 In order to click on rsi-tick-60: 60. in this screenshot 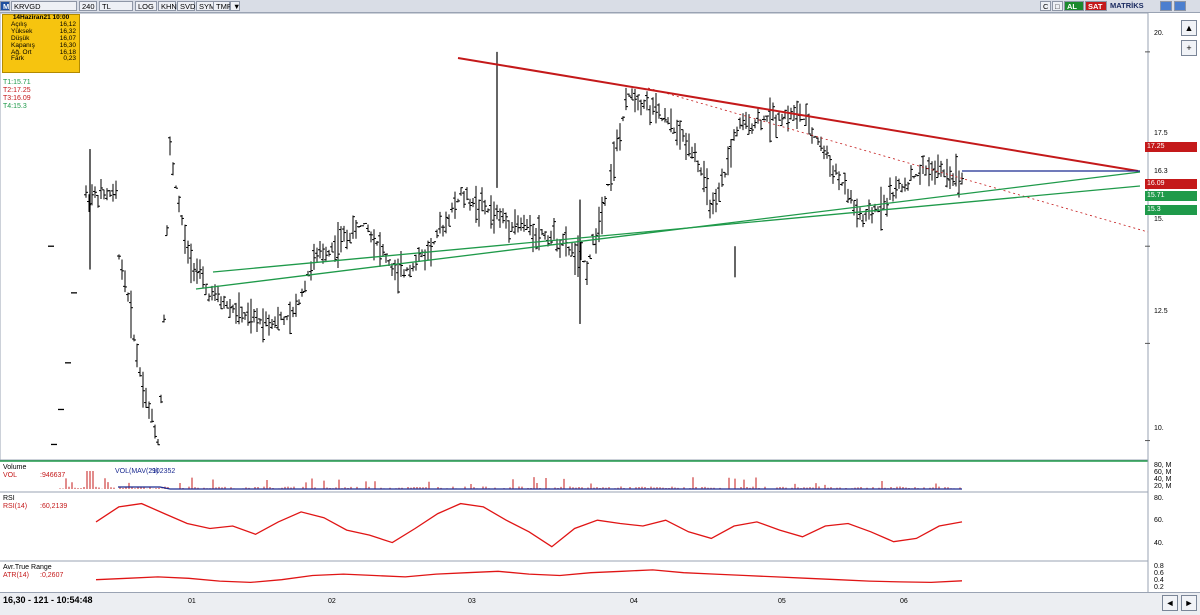, I will do `click(1159, 520)`.